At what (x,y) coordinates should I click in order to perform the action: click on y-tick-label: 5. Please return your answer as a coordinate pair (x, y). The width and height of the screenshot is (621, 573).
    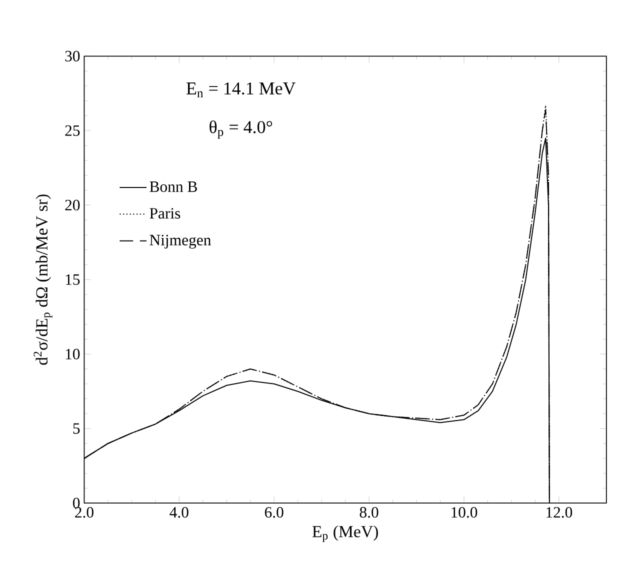
    Looking at the image, I should click on (76, 429).